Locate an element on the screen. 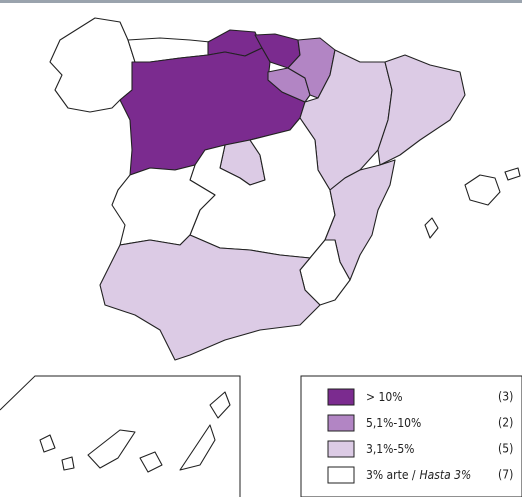 This screenshot has height=497, width=522. legend-label: 5,1%-10% is located at coordinates (393, 423).